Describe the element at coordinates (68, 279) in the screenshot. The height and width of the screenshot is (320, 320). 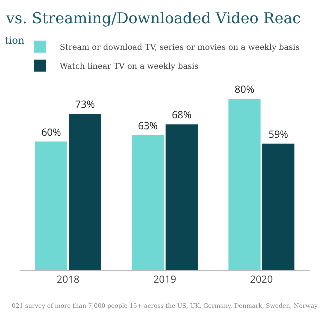
I see `x-tick-label: 2018` at that location.